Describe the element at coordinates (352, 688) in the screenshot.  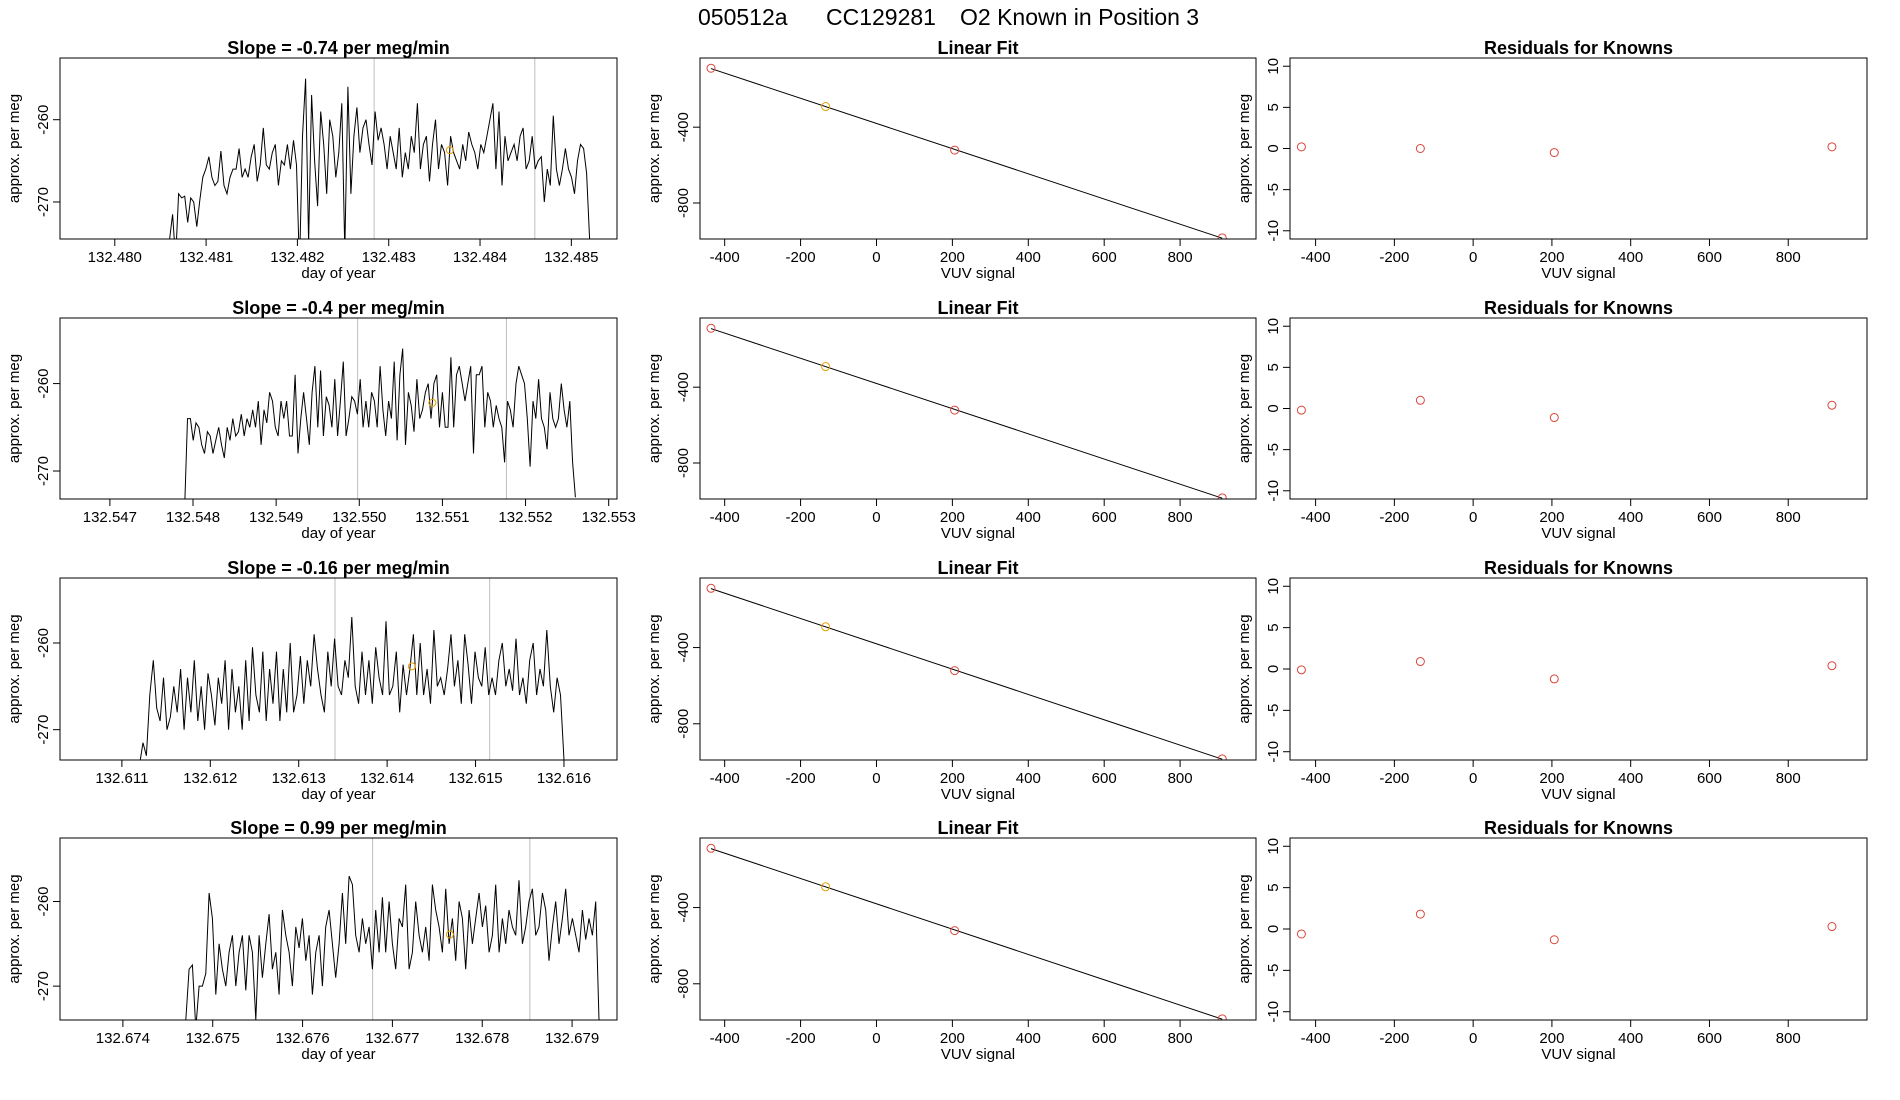
I see `data-series-line` at that location.